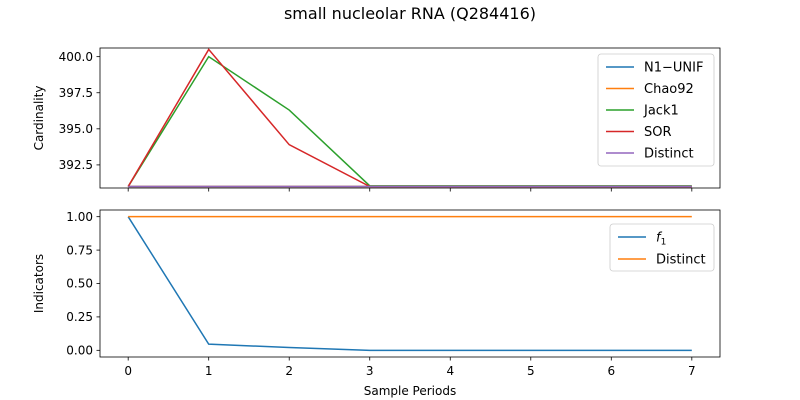 This screenshot has width=800, height=400. I want to click on x-tick-label: 5, so click(531, 371).